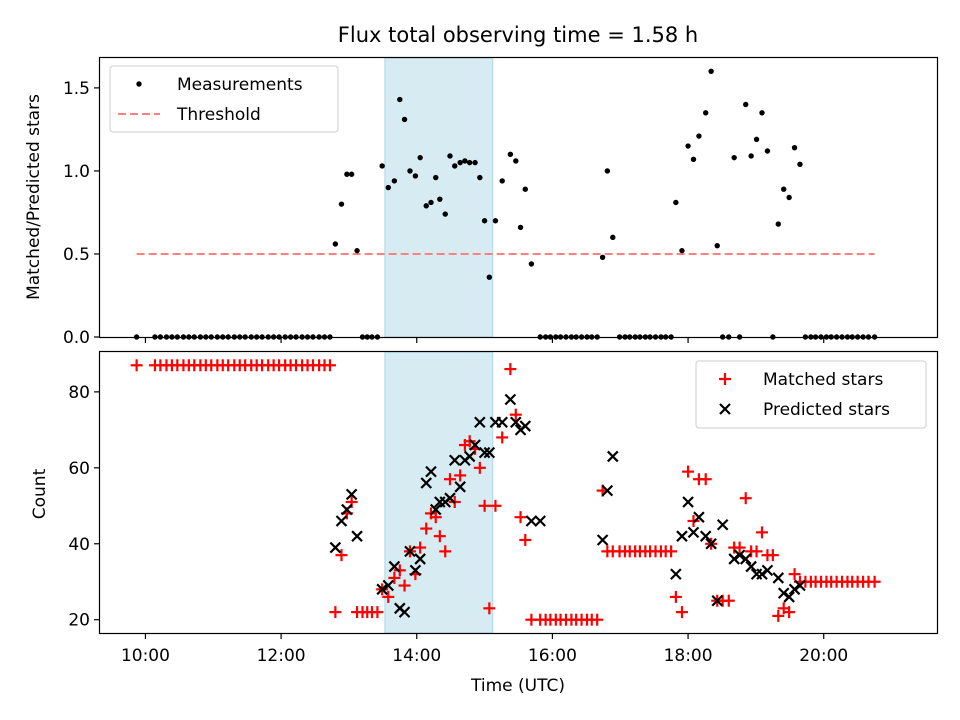 This screenshot has height=720, width=960. I want to click on y-tick-label: 40, so click(79, 545).